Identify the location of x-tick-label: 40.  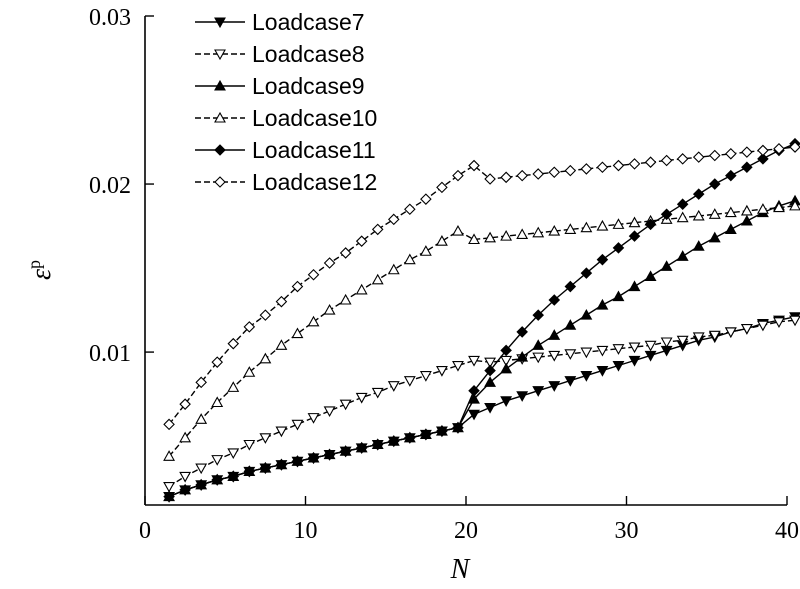
(787, 531).